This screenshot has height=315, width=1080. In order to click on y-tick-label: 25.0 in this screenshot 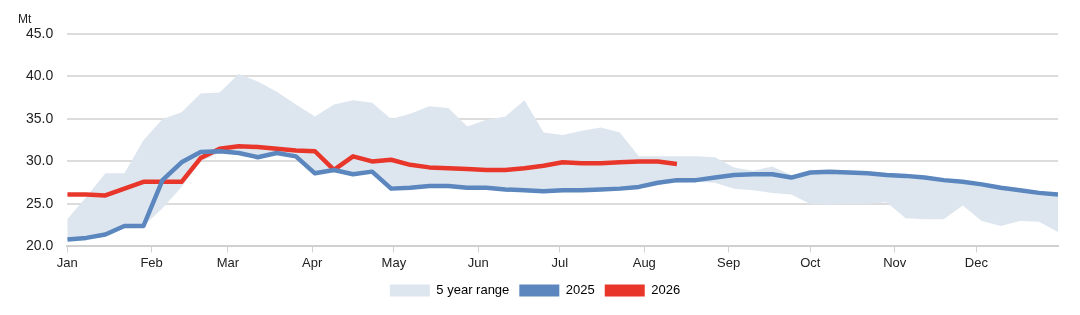, I will do `click(40, 202)`.